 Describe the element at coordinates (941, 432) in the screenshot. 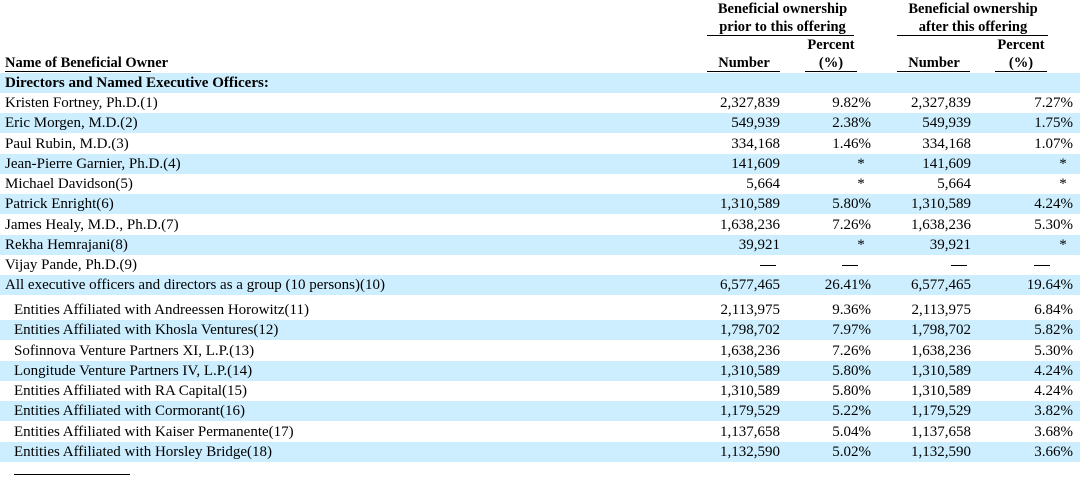

I see `holder-7-number-after: 1,137,658` at that location.